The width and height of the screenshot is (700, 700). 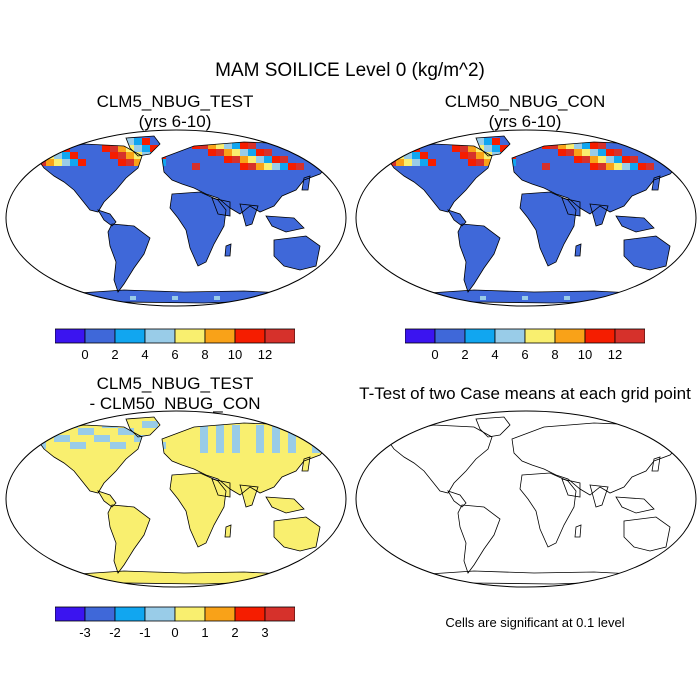 What do you see at coordinates (525, 121) in the screenshot?
I see `panel2-title-line2: (yrs 6-10)` at bounding box center [525, 121].